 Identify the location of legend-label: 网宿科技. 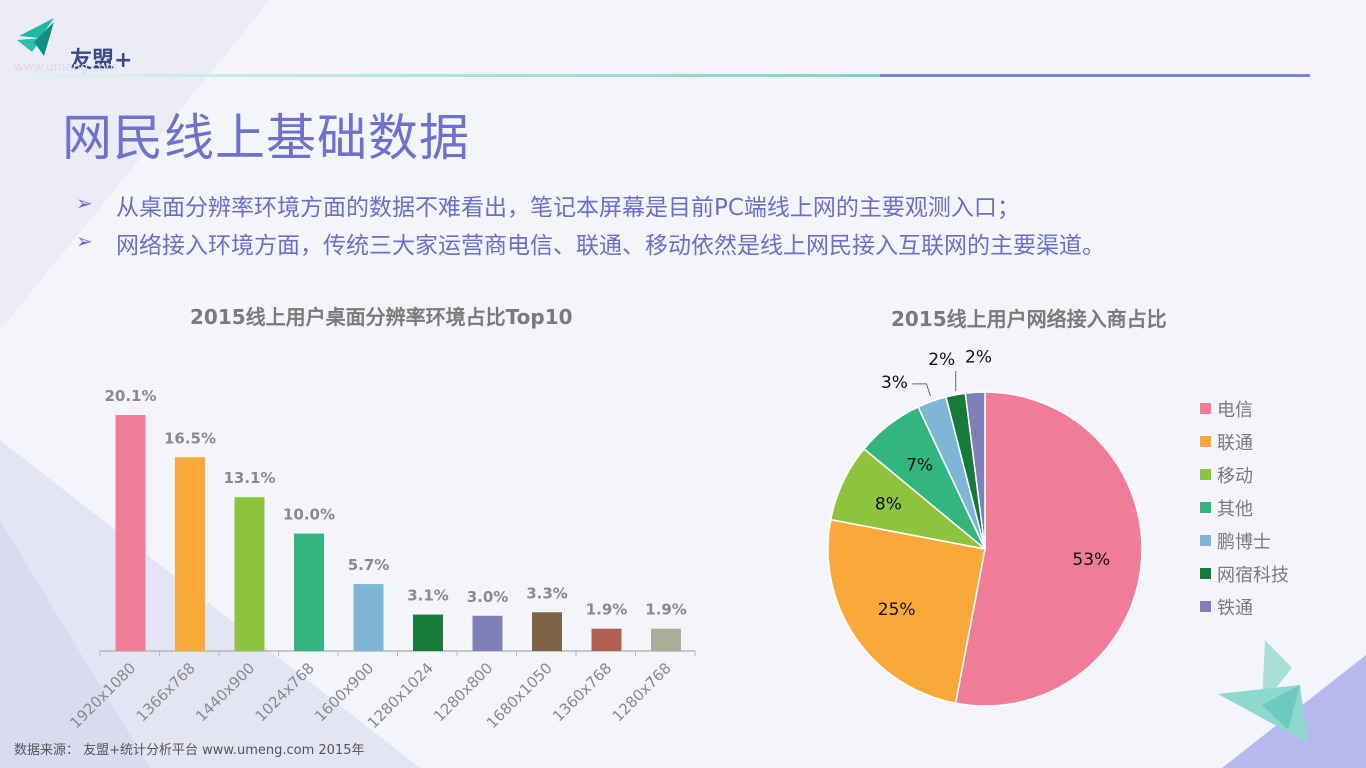
(1253, 575).